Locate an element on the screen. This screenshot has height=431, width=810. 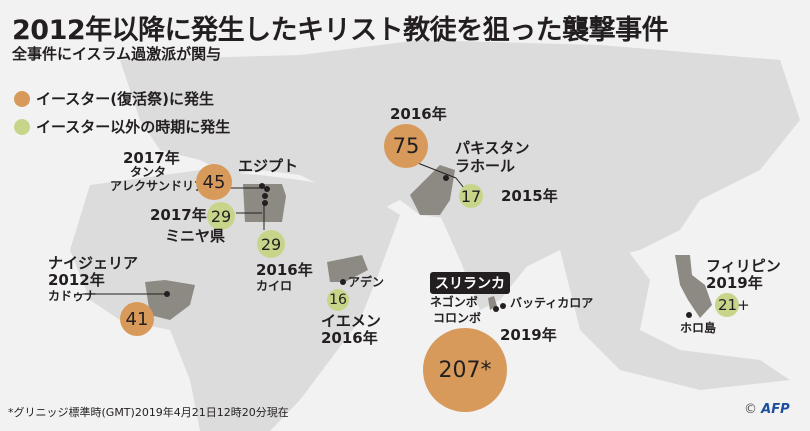
egypt-minya-circle: 29 is located at coordinates (221, 216).